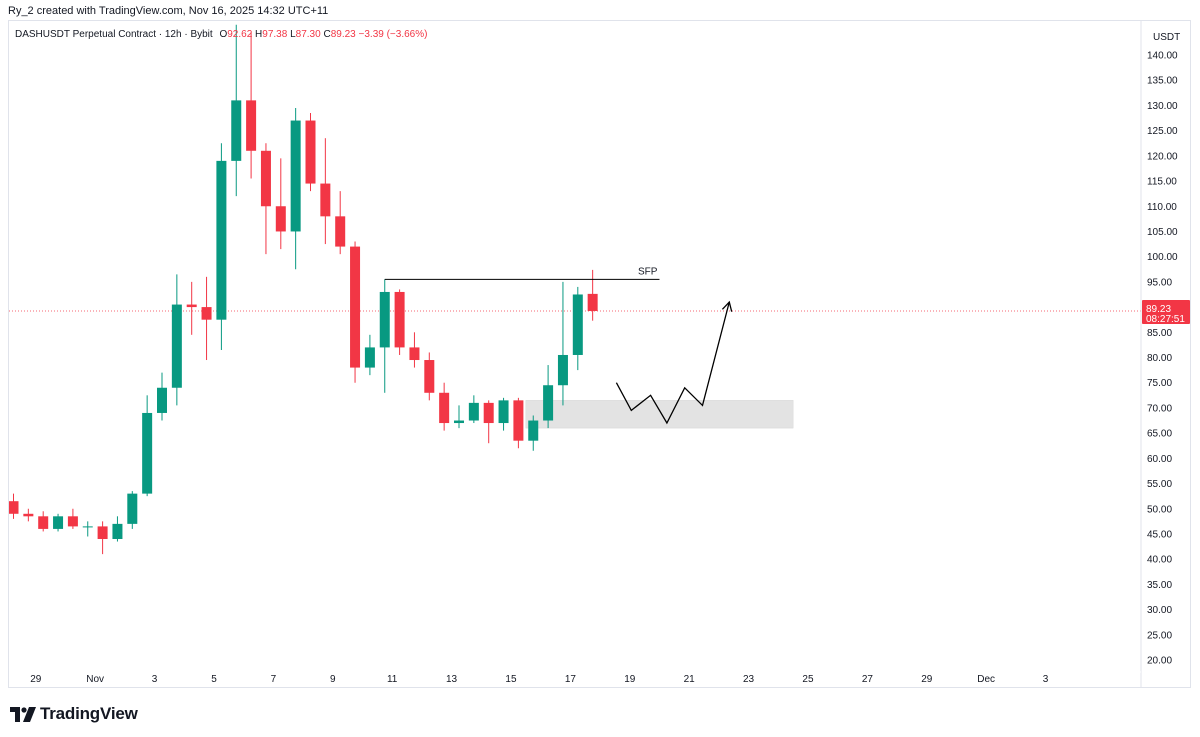 The height and width of the screenshot is (737, 1200). I want to click on open-label: O, so click(223, 34).